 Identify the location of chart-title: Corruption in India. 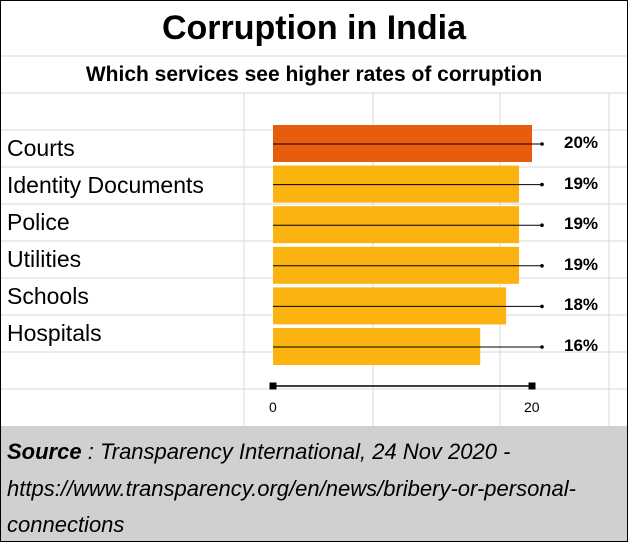
(314, 28).